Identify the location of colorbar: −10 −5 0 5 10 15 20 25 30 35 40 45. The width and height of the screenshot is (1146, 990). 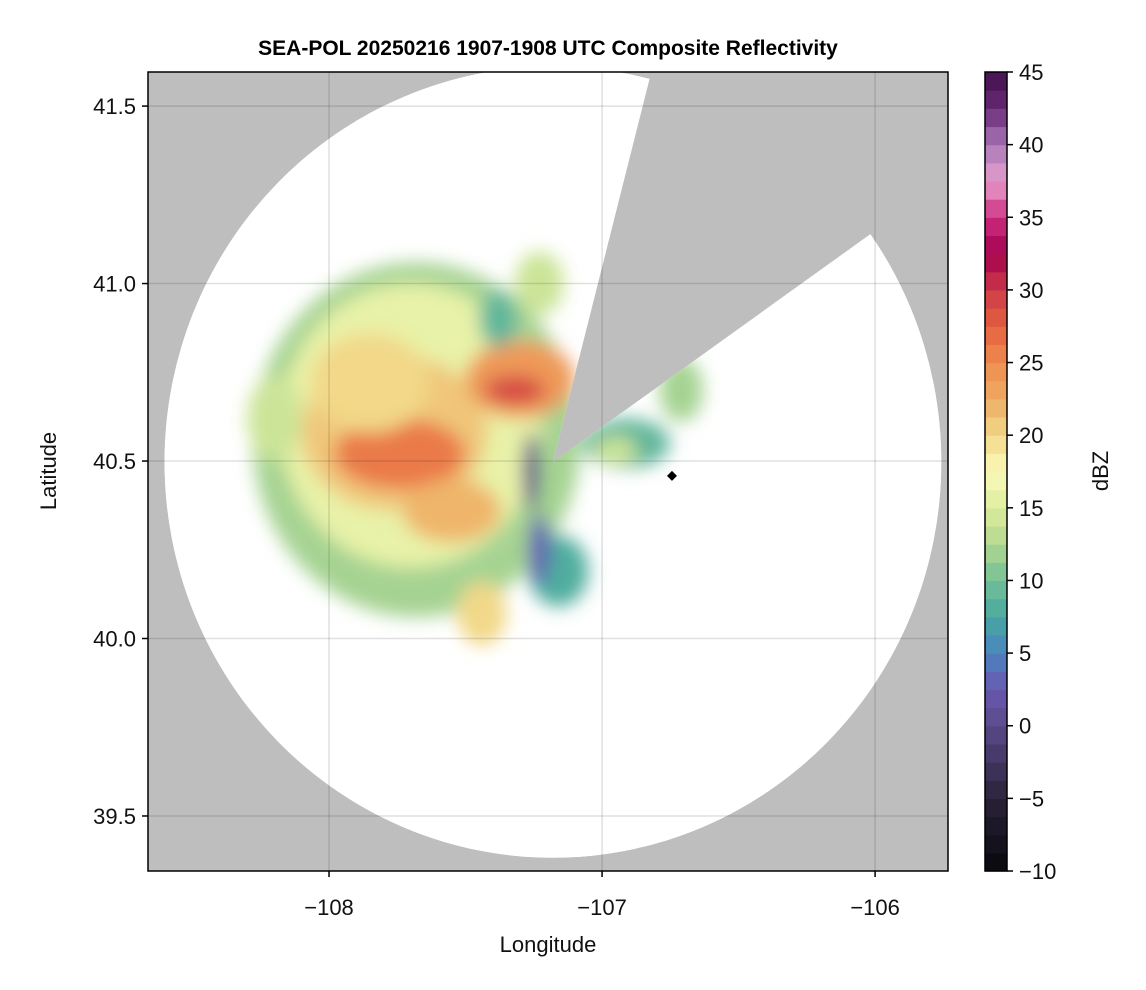
(1020, 472).